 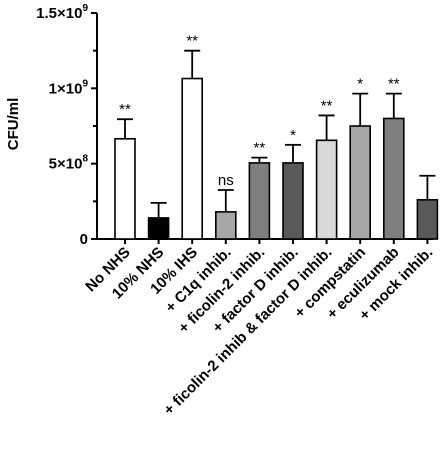 What do you see at coordinates (69, 163) in the screenshot?
I see `y-tick-label: 5×10⁸` at bounding box center [69, 163].